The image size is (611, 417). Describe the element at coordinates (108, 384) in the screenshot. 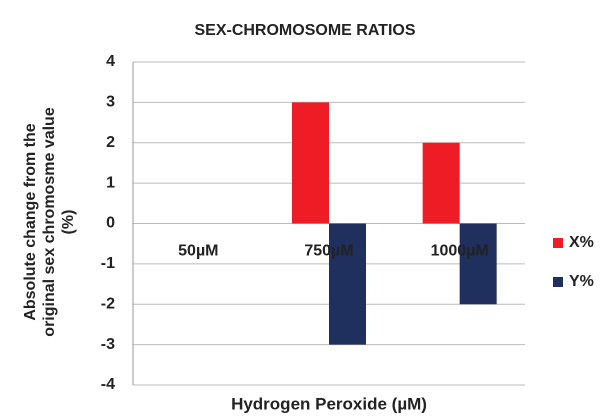

I see `y-tick-label: -4` at that location.